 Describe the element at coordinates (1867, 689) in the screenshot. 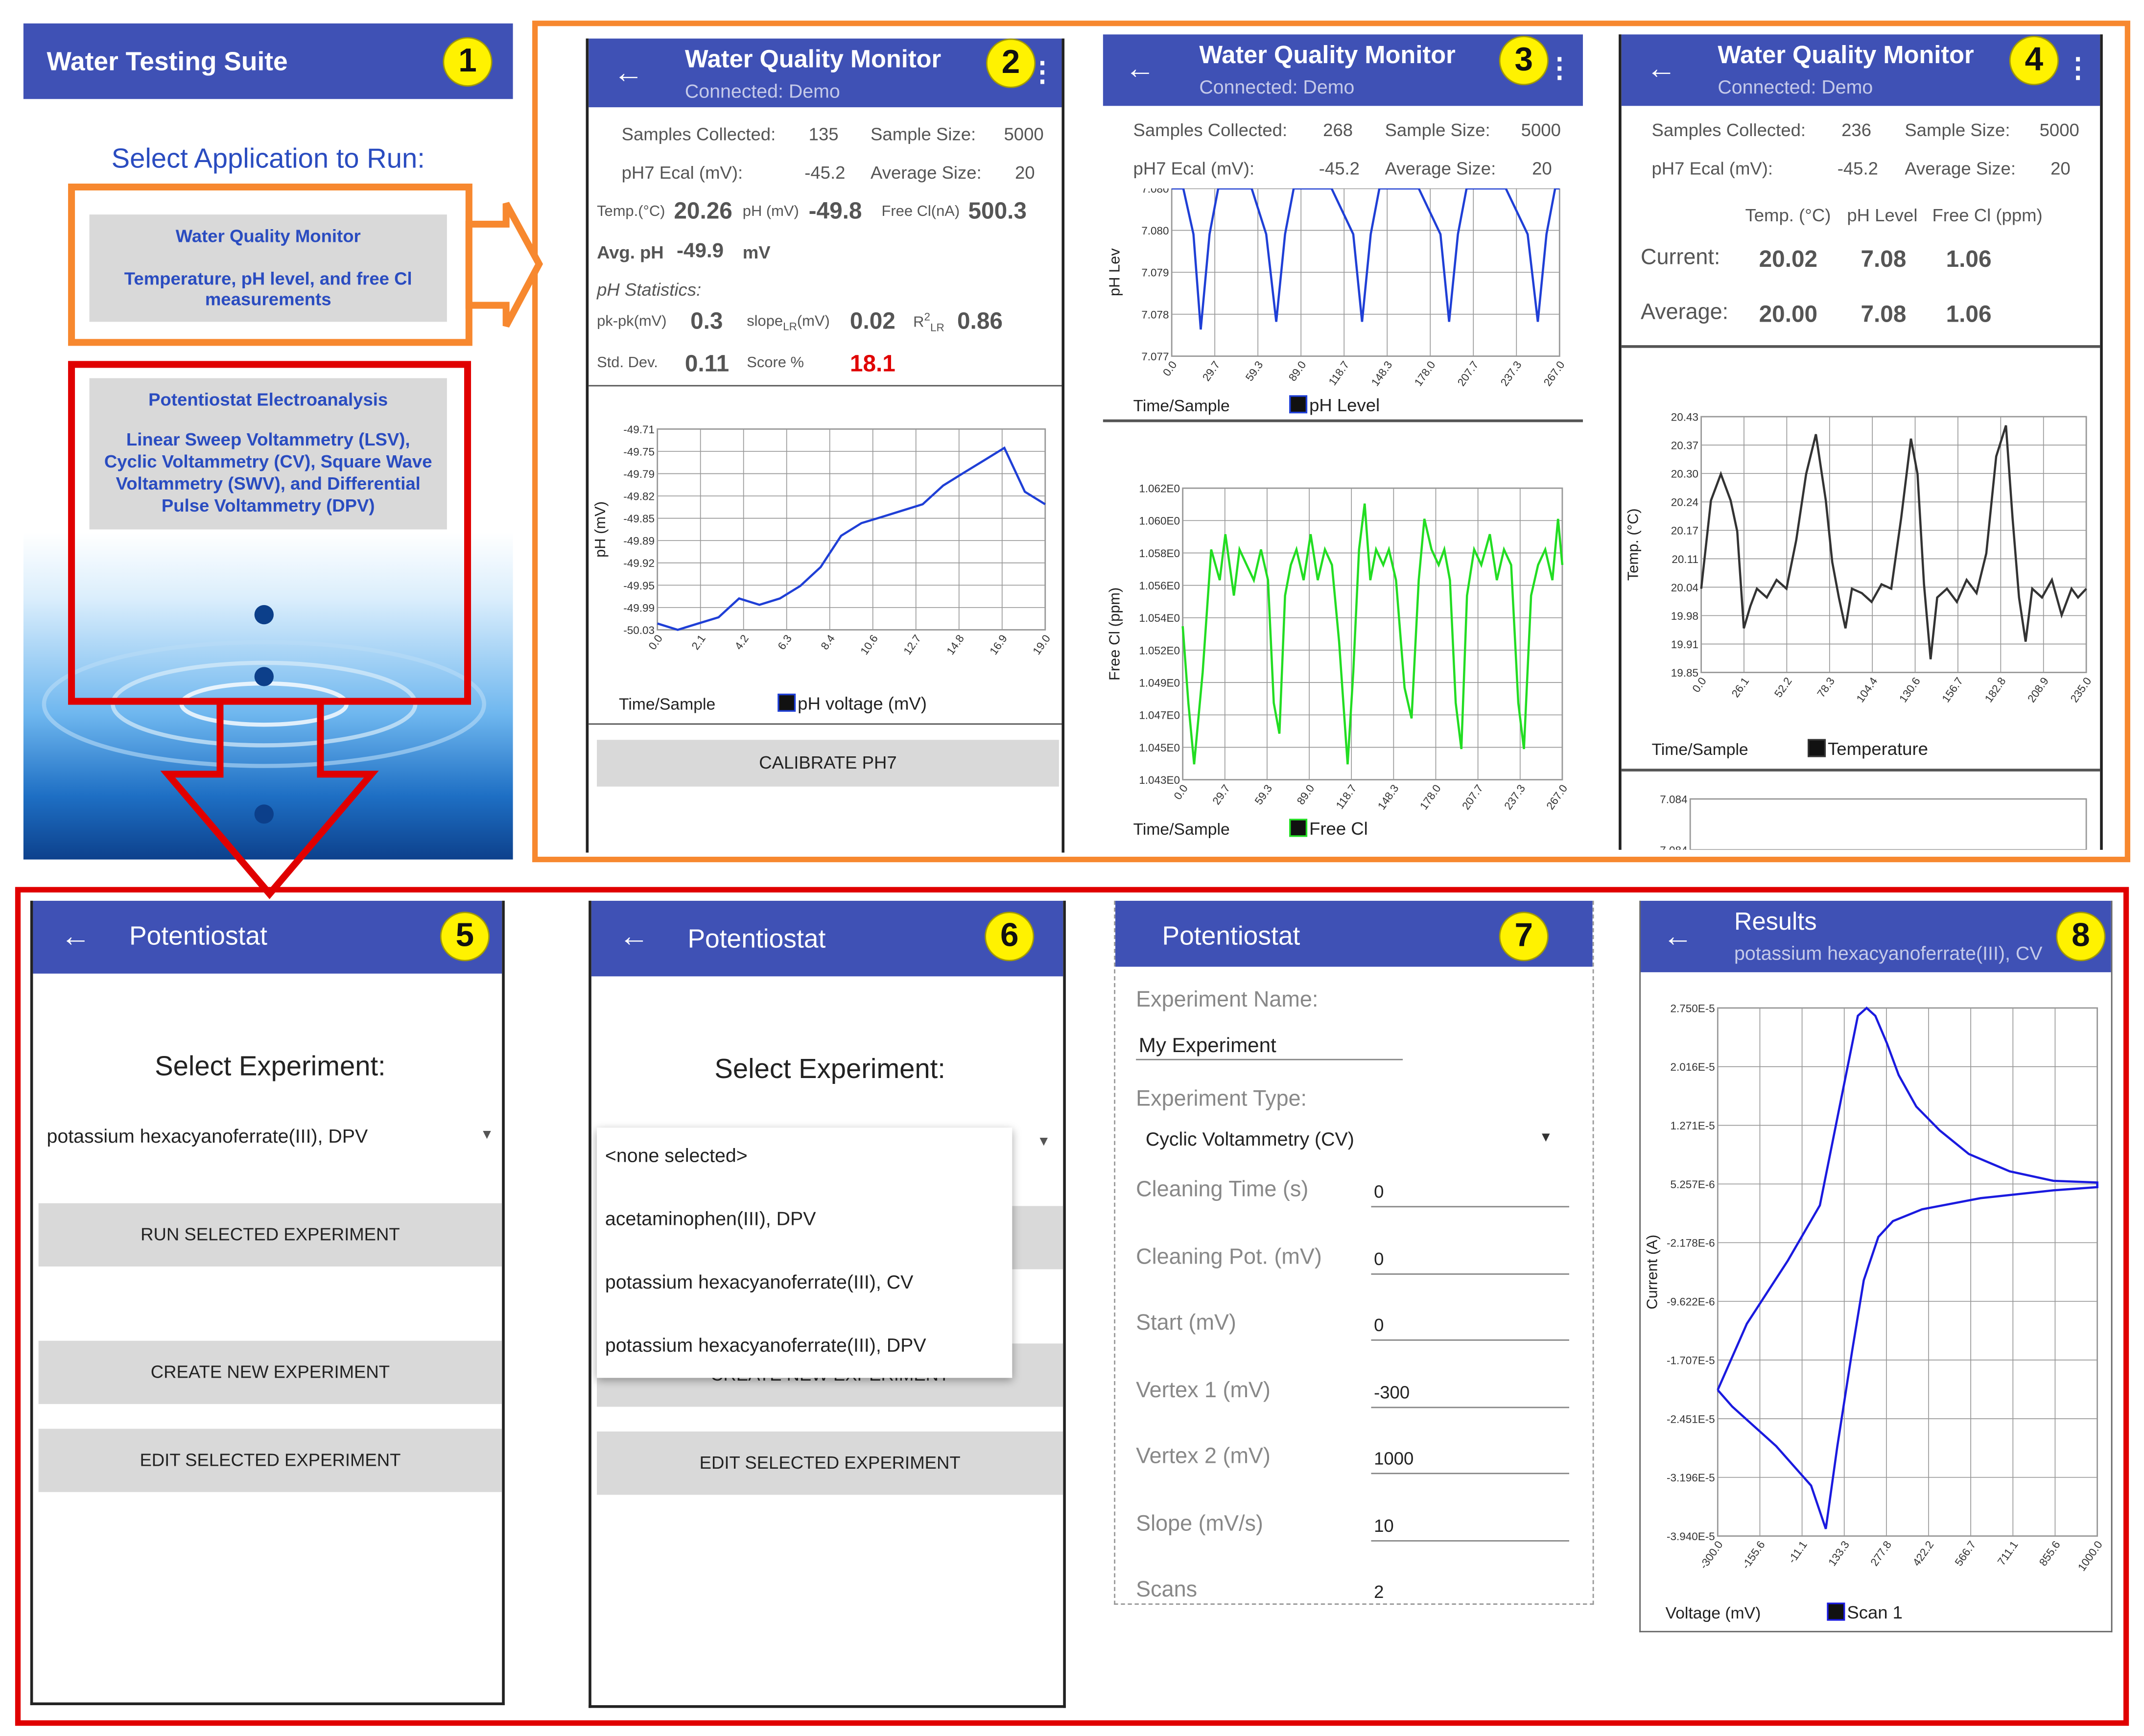

I see `x-tick-label: 104.4` at that location.